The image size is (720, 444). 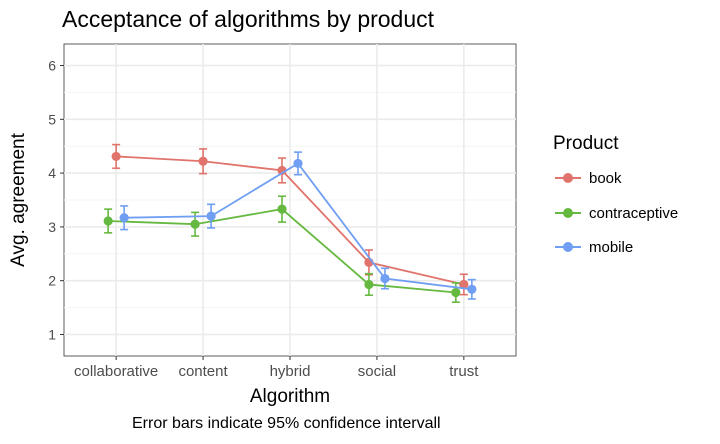 I want to click on legend-label-book: book, so click(x=605, y=178).